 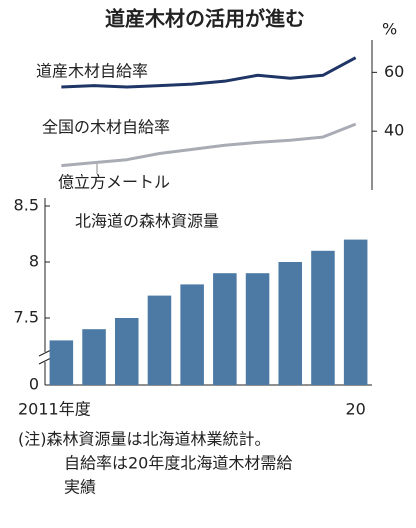 I want to click on note: (注)森林資源量は北海道林業統計。, so click(x=144, y=439).